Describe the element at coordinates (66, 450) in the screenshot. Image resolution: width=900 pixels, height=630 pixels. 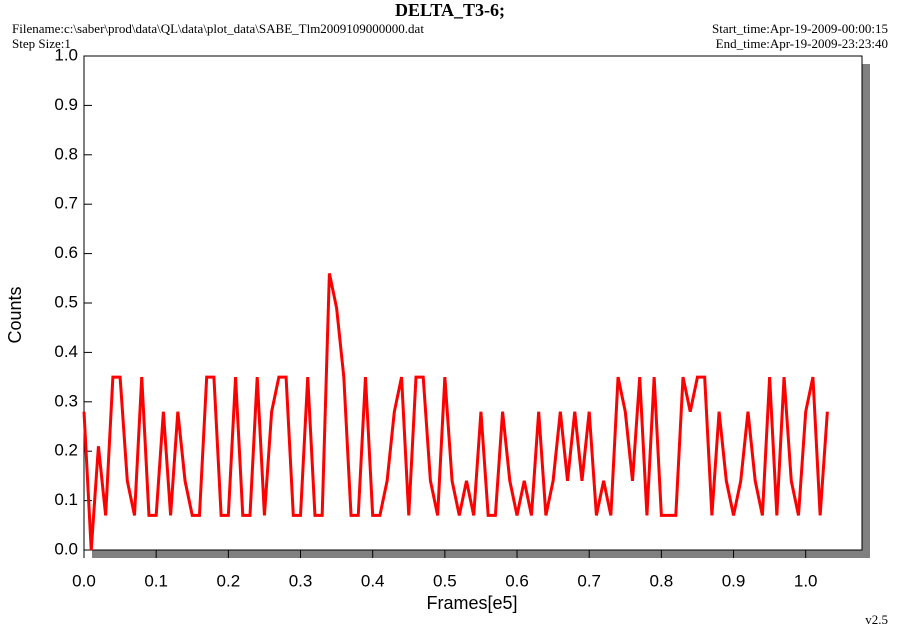
I see `y-tick-label: 0.2` at that location.